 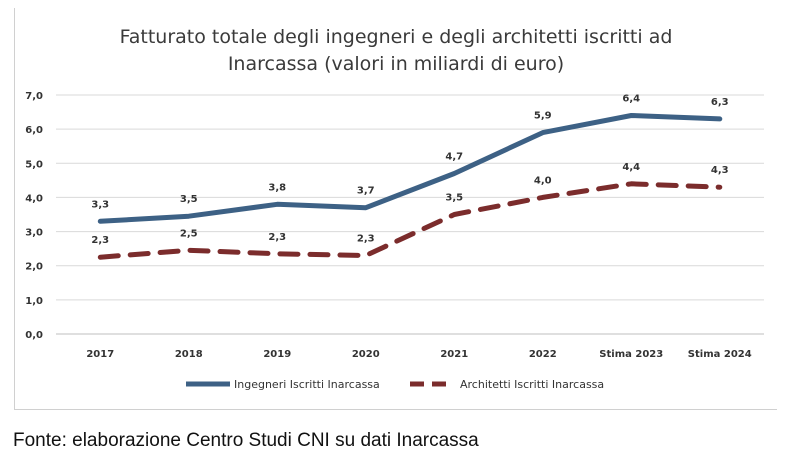 What do you see at coordinates (720, 102) in the screenshot?
I see `data-label: 6,3` at bounding box center [720, 102].